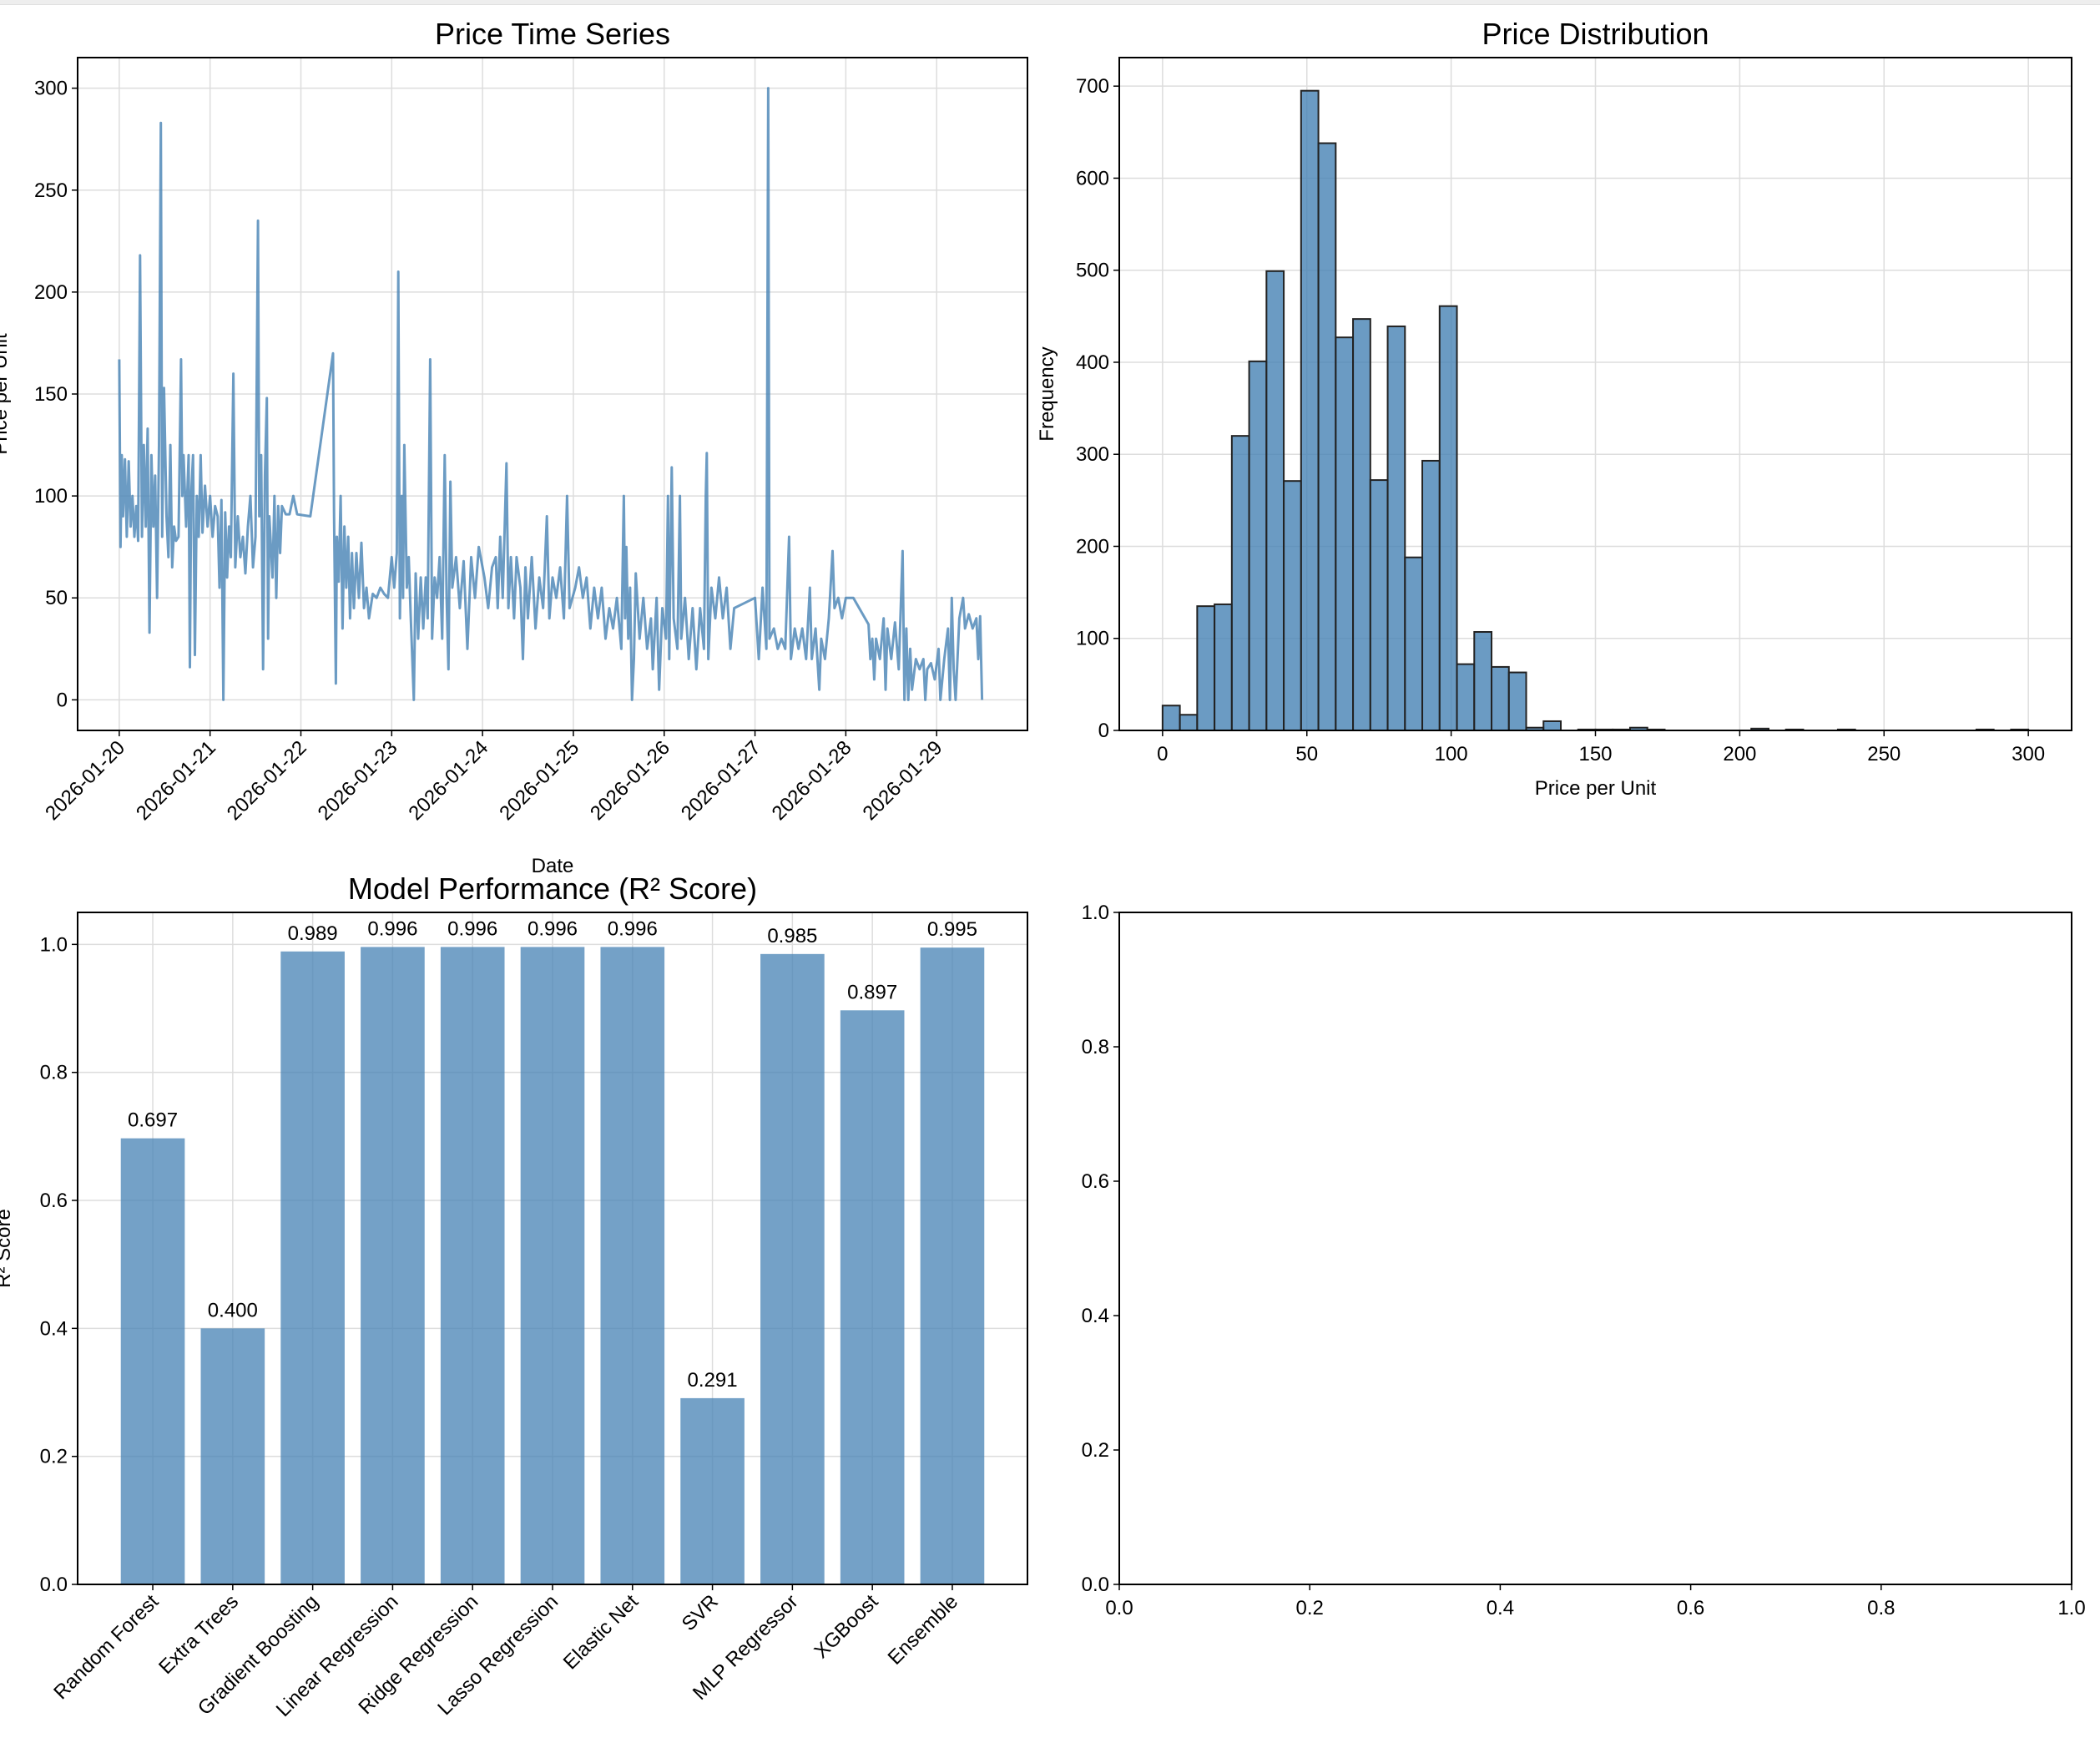 This screenshot has width=2100, height=1743. I want to click on x-tick-label: Random Forest, so click(106, 1647).